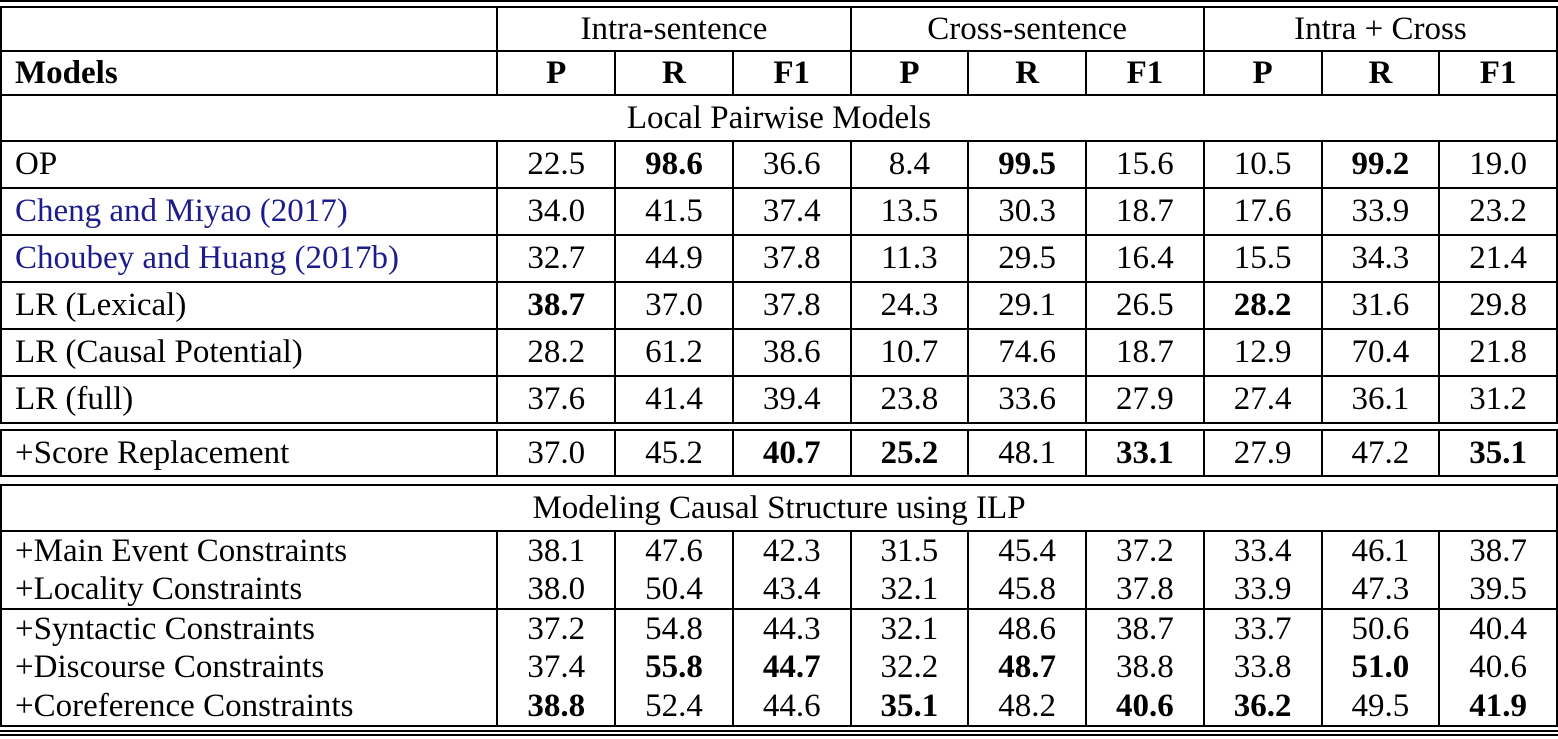 Image resolution: width=1558 pixels, height=739 pixels. I want to click on metric-value: 45.2, so click(673, 453).